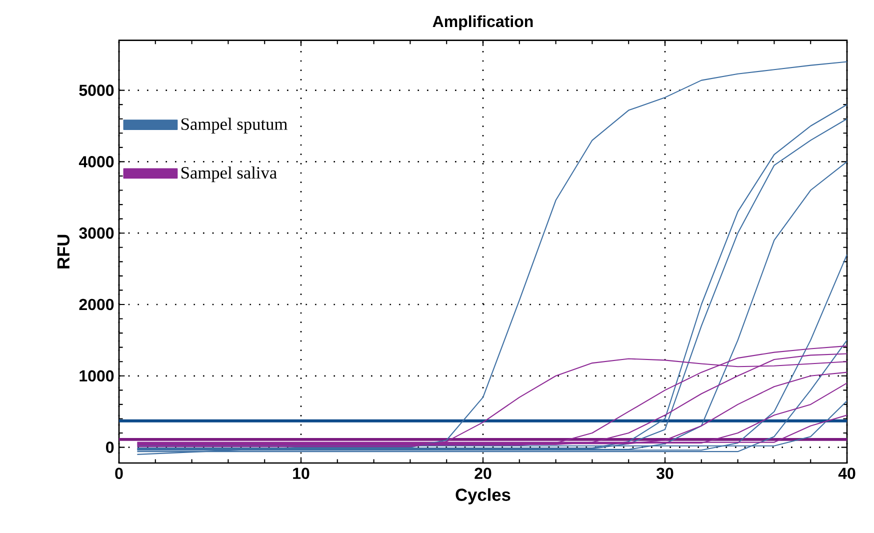 The width and height of the screenshot is (874, 533). What do you see at coordinates (482, 22) in the screenshot?
I see `chart-title: Amplification` at bounding box center [482, 22].